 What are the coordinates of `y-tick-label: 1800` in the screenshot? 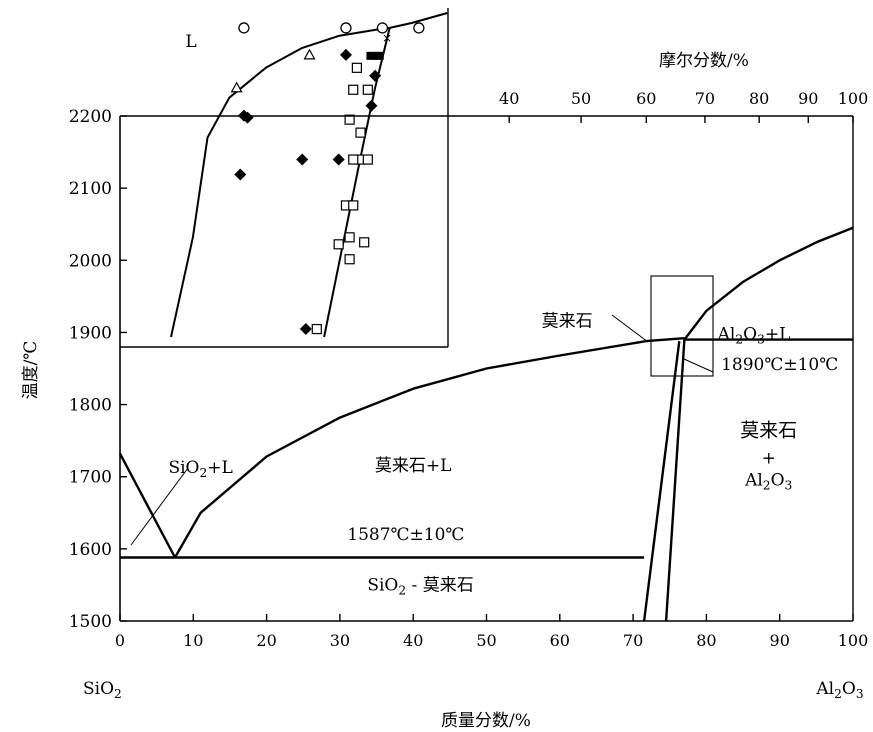 It's located at (90, 406).